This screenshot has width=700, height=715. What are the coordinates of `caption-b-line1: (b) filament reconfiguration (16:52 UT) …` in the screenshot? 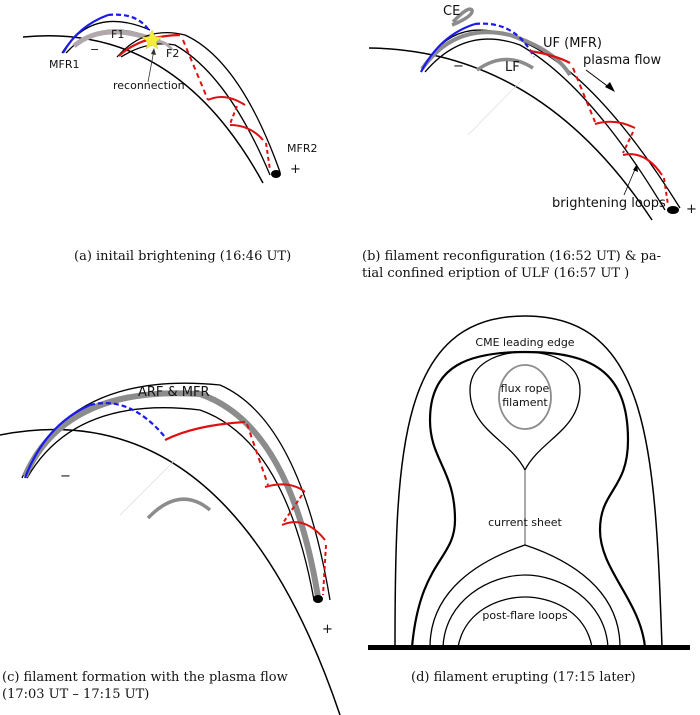 It's located at (512, 256).